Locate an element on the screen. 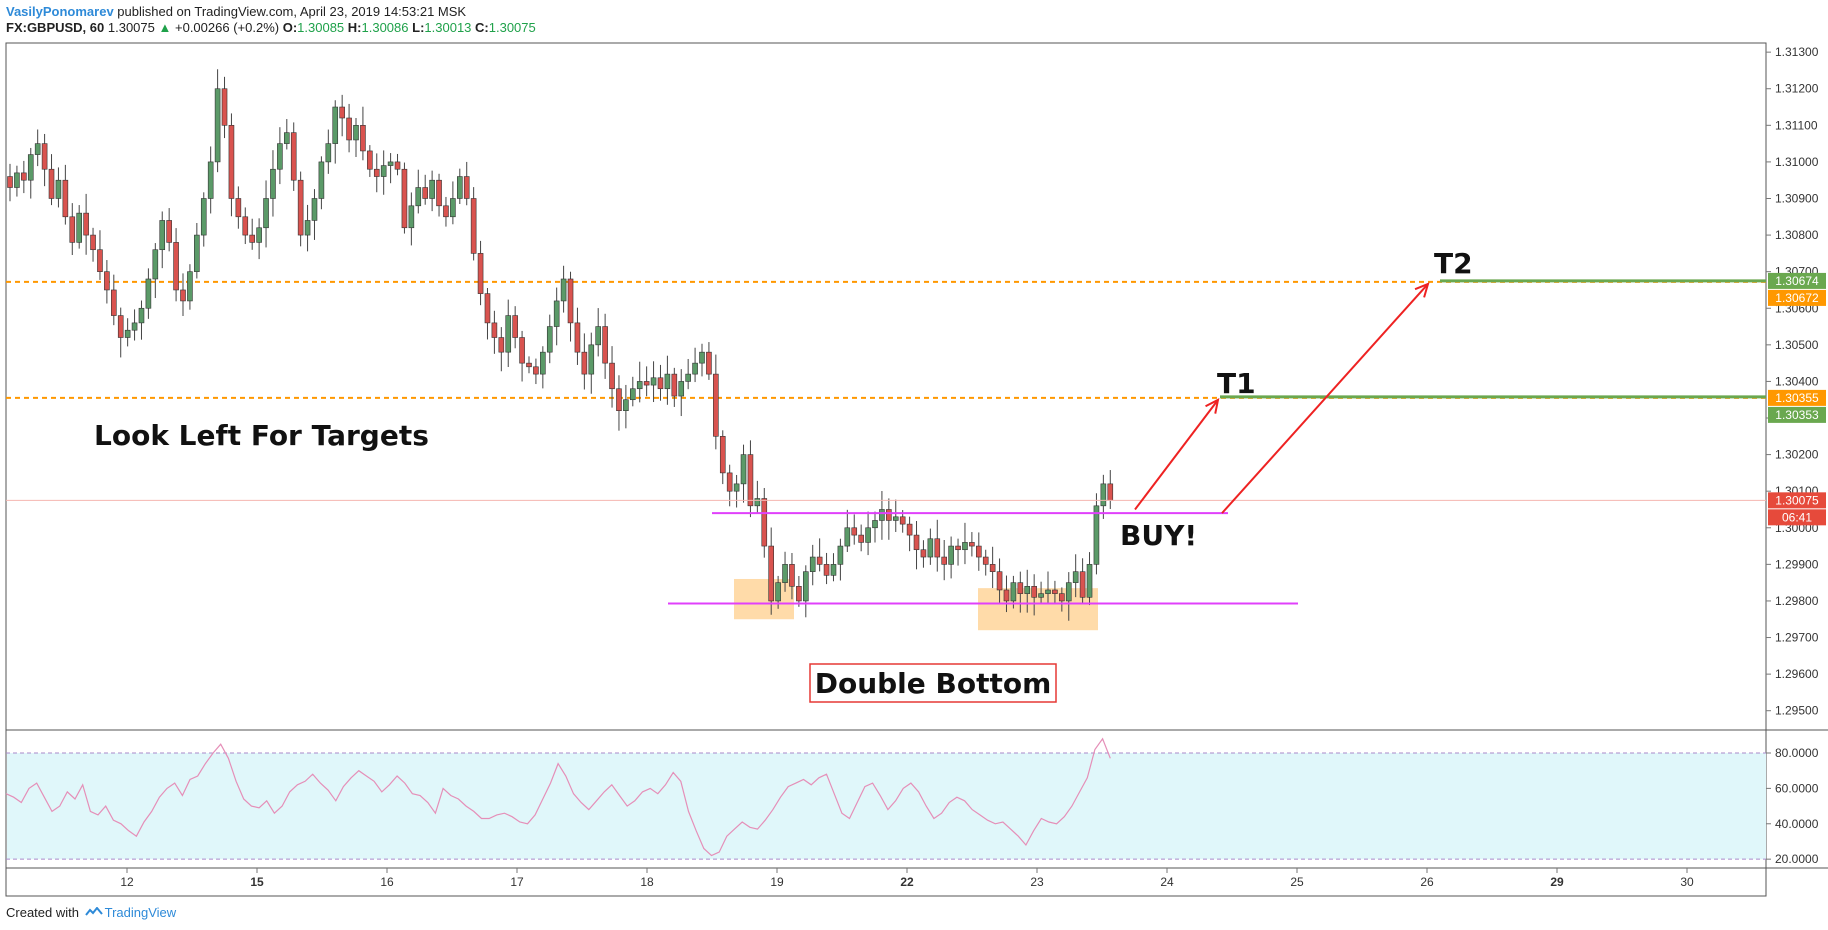 This screenshot has width=1828, height=930. price-tick-label: 1.30200 is located at coordinates (1797, 455).